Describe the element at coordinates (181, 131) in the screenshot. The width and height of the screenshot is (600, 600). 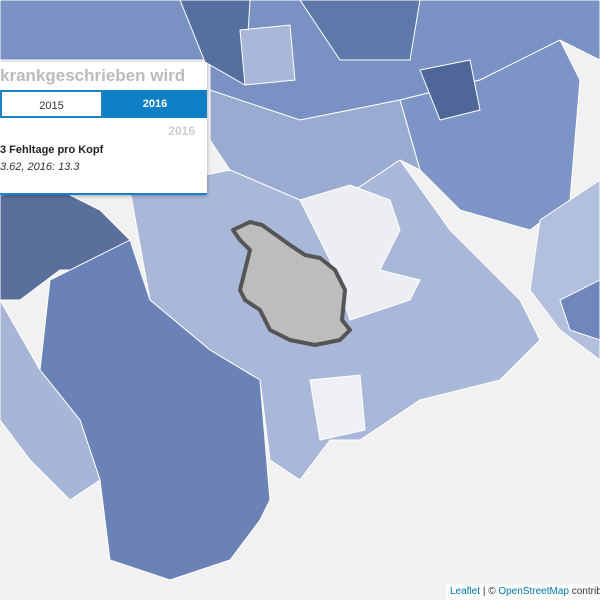
I see `active-year: 2016` at that location.